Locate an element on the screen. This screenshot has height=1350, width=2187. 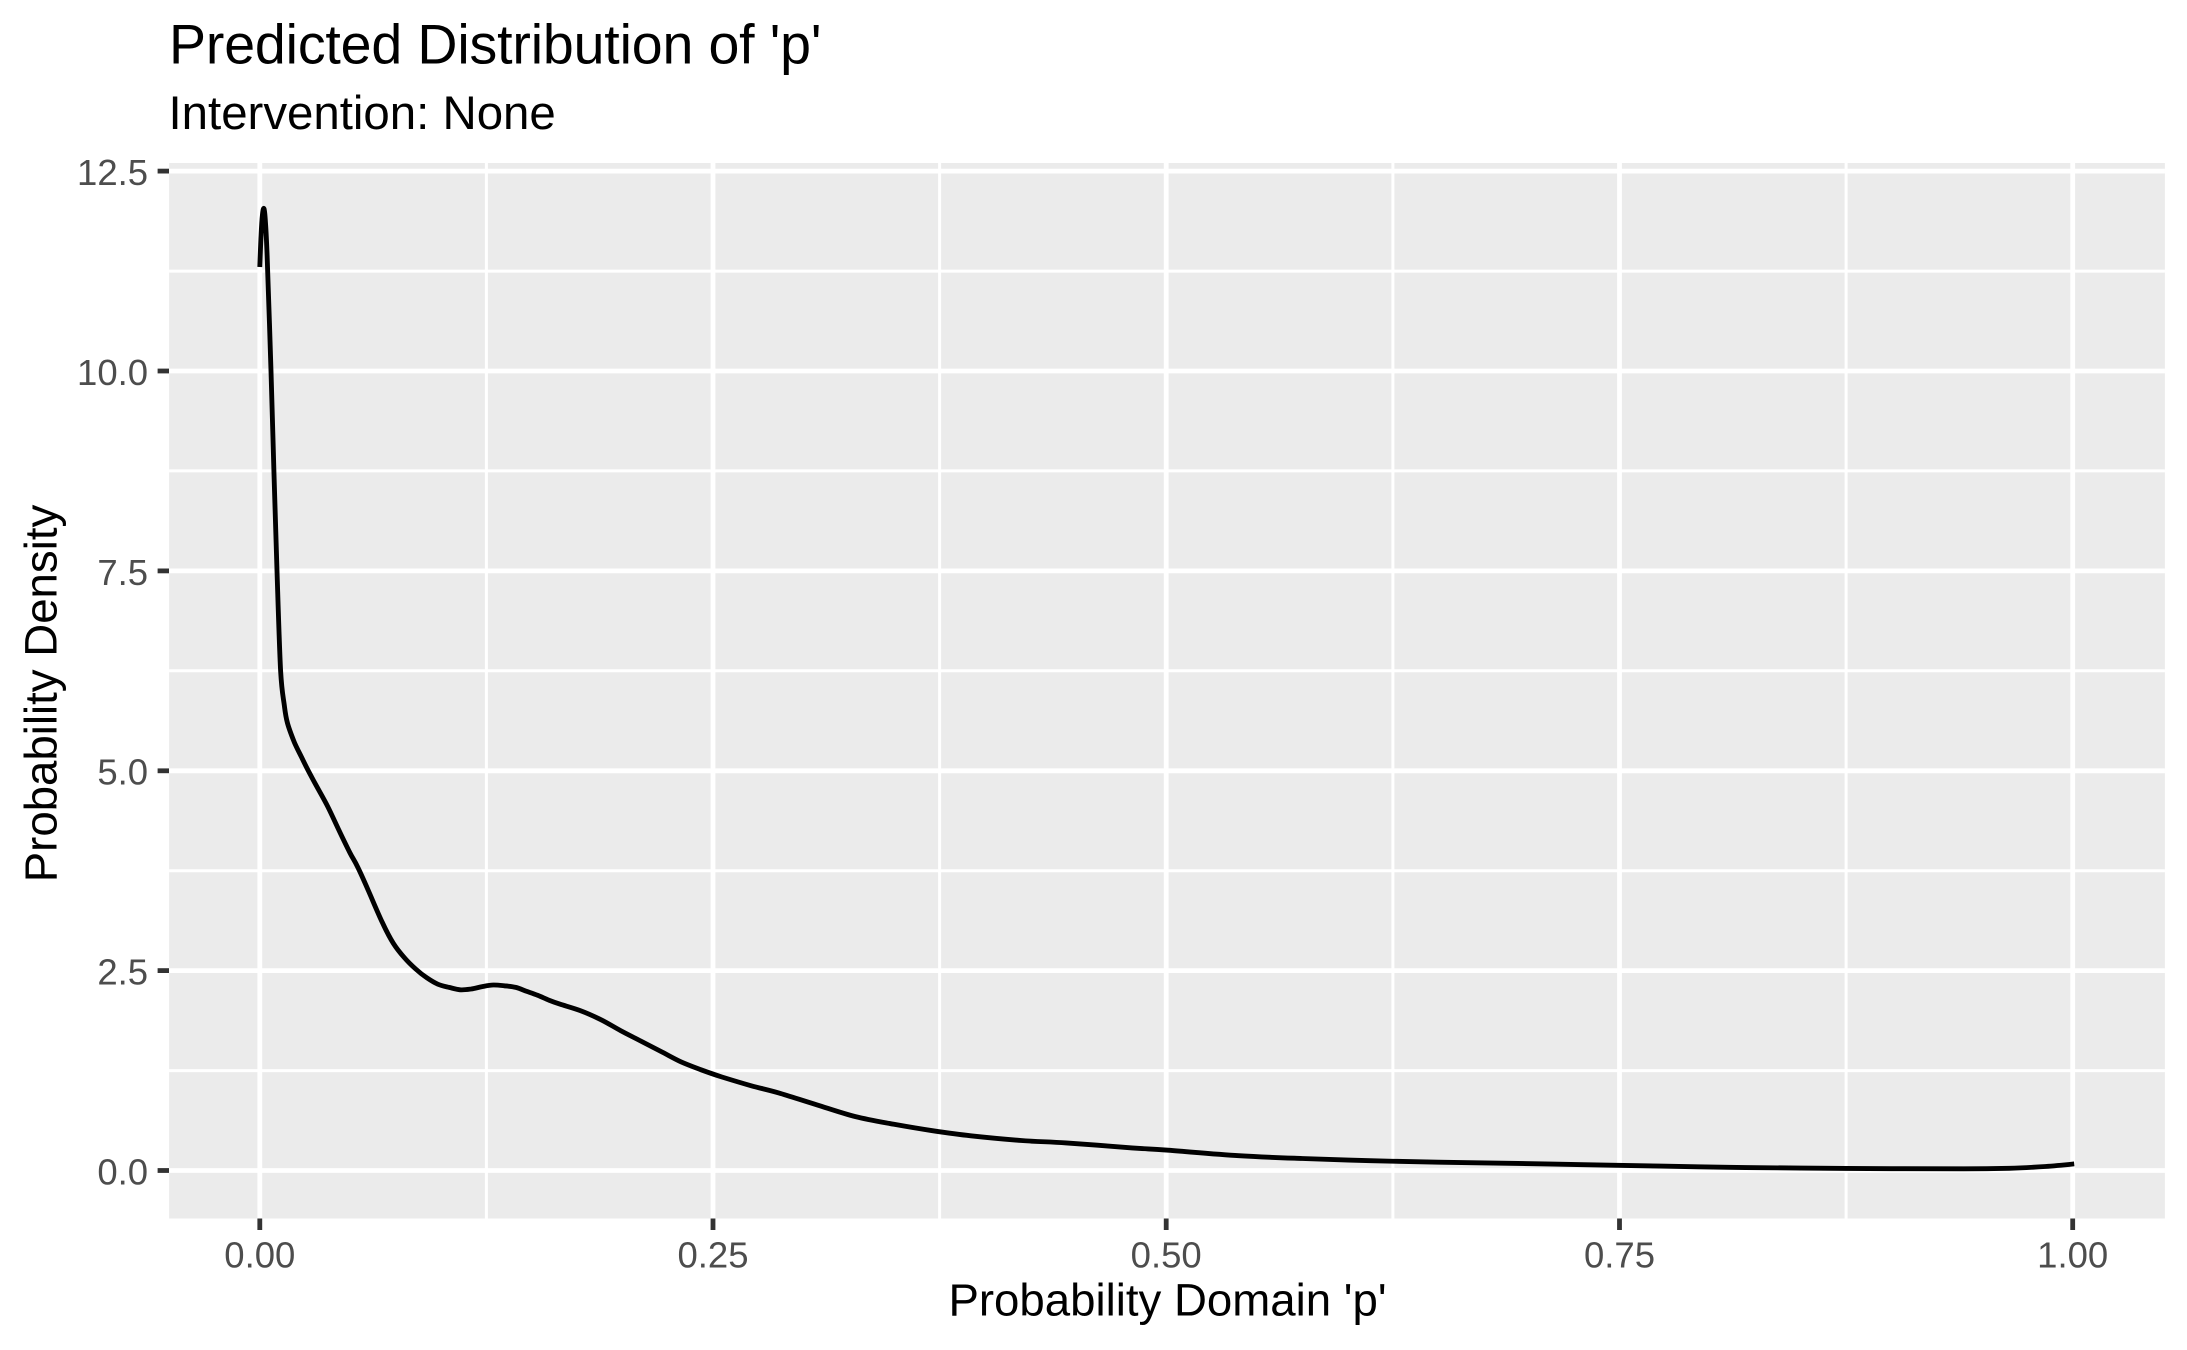
svg-text: 1.00 is located at coordinates (2072, 1254).